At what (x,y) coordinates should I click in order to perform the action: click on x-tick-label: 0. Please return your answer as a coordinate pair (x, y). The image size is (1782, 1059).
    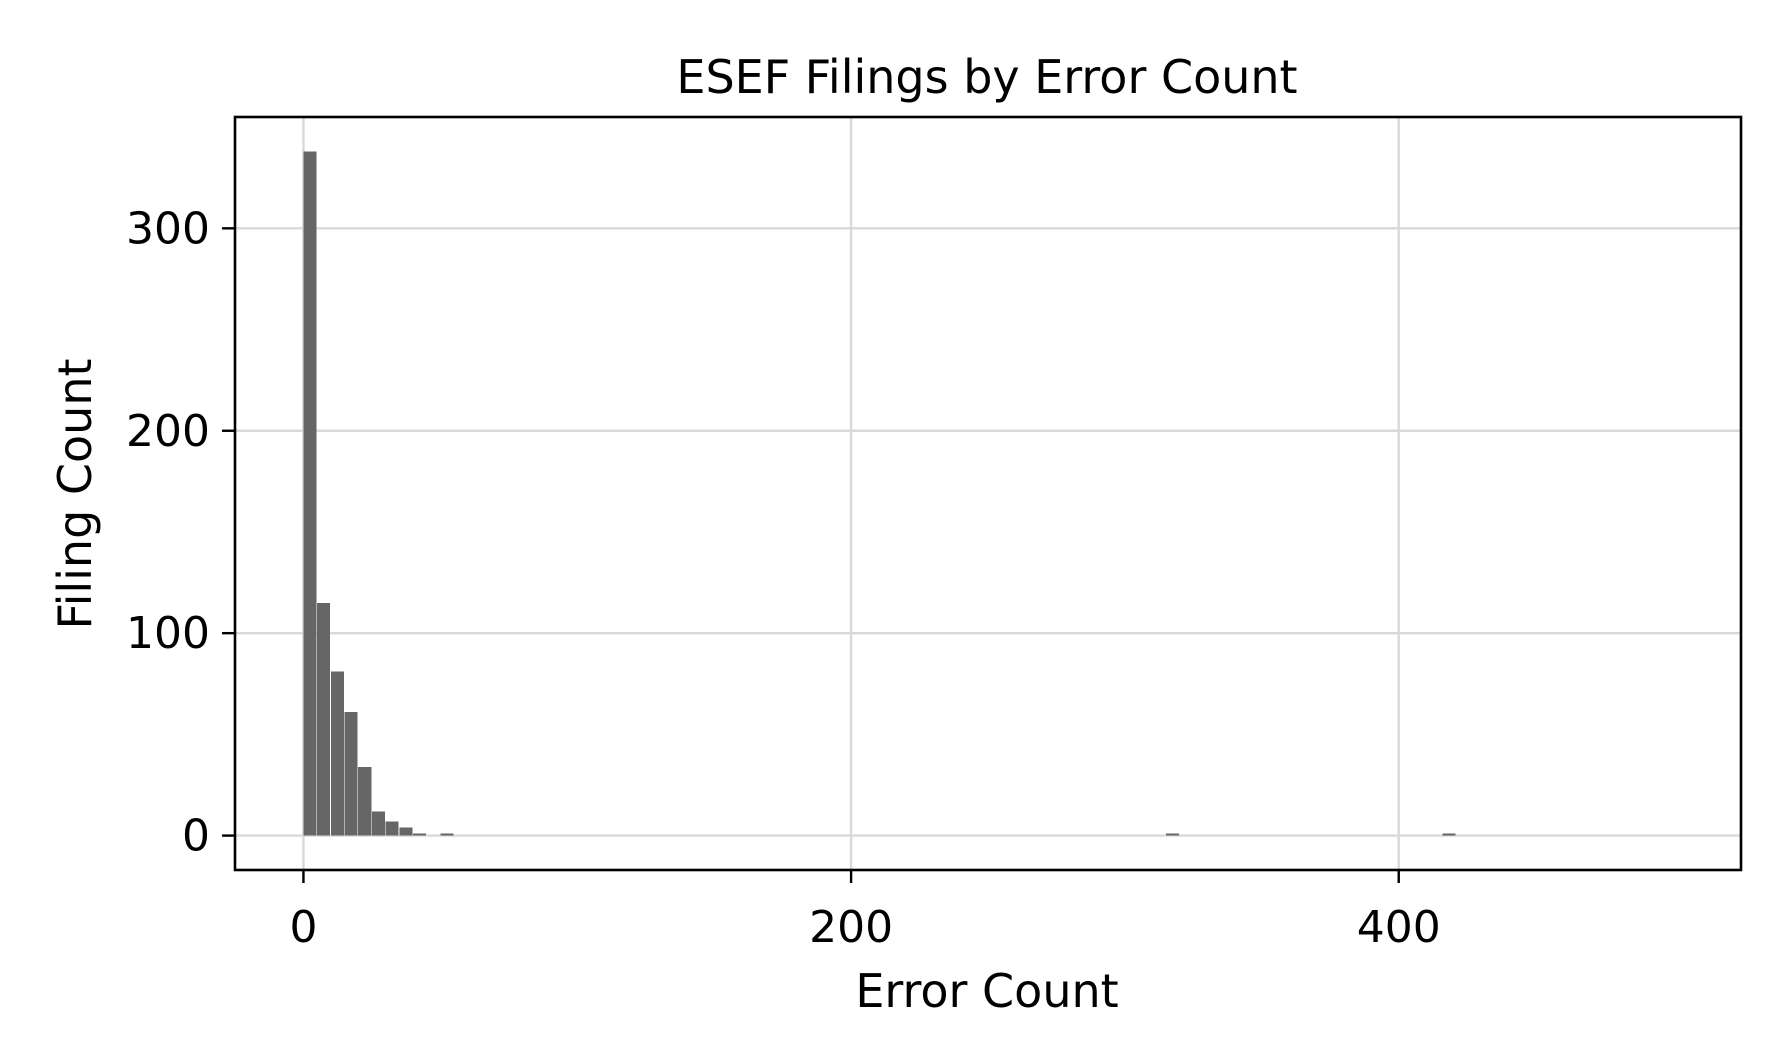
    Looking at the image, I should click on (303, 927).